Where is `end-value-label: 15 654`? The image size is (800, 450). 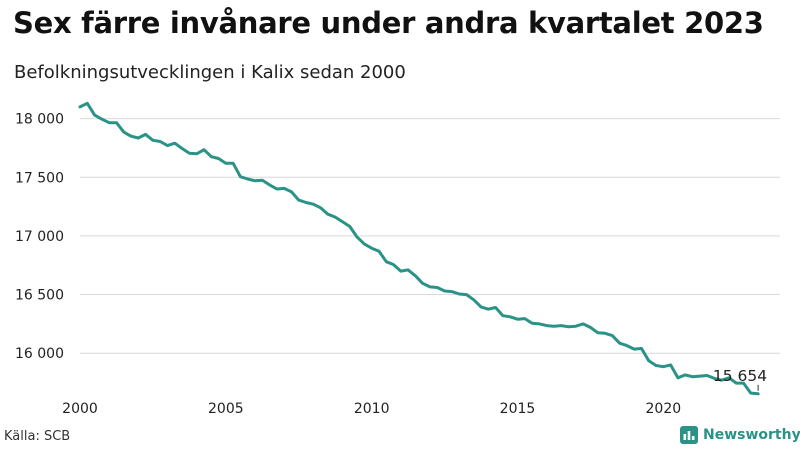 end-value-label: 15 654 is located at coordinates (740, 376).